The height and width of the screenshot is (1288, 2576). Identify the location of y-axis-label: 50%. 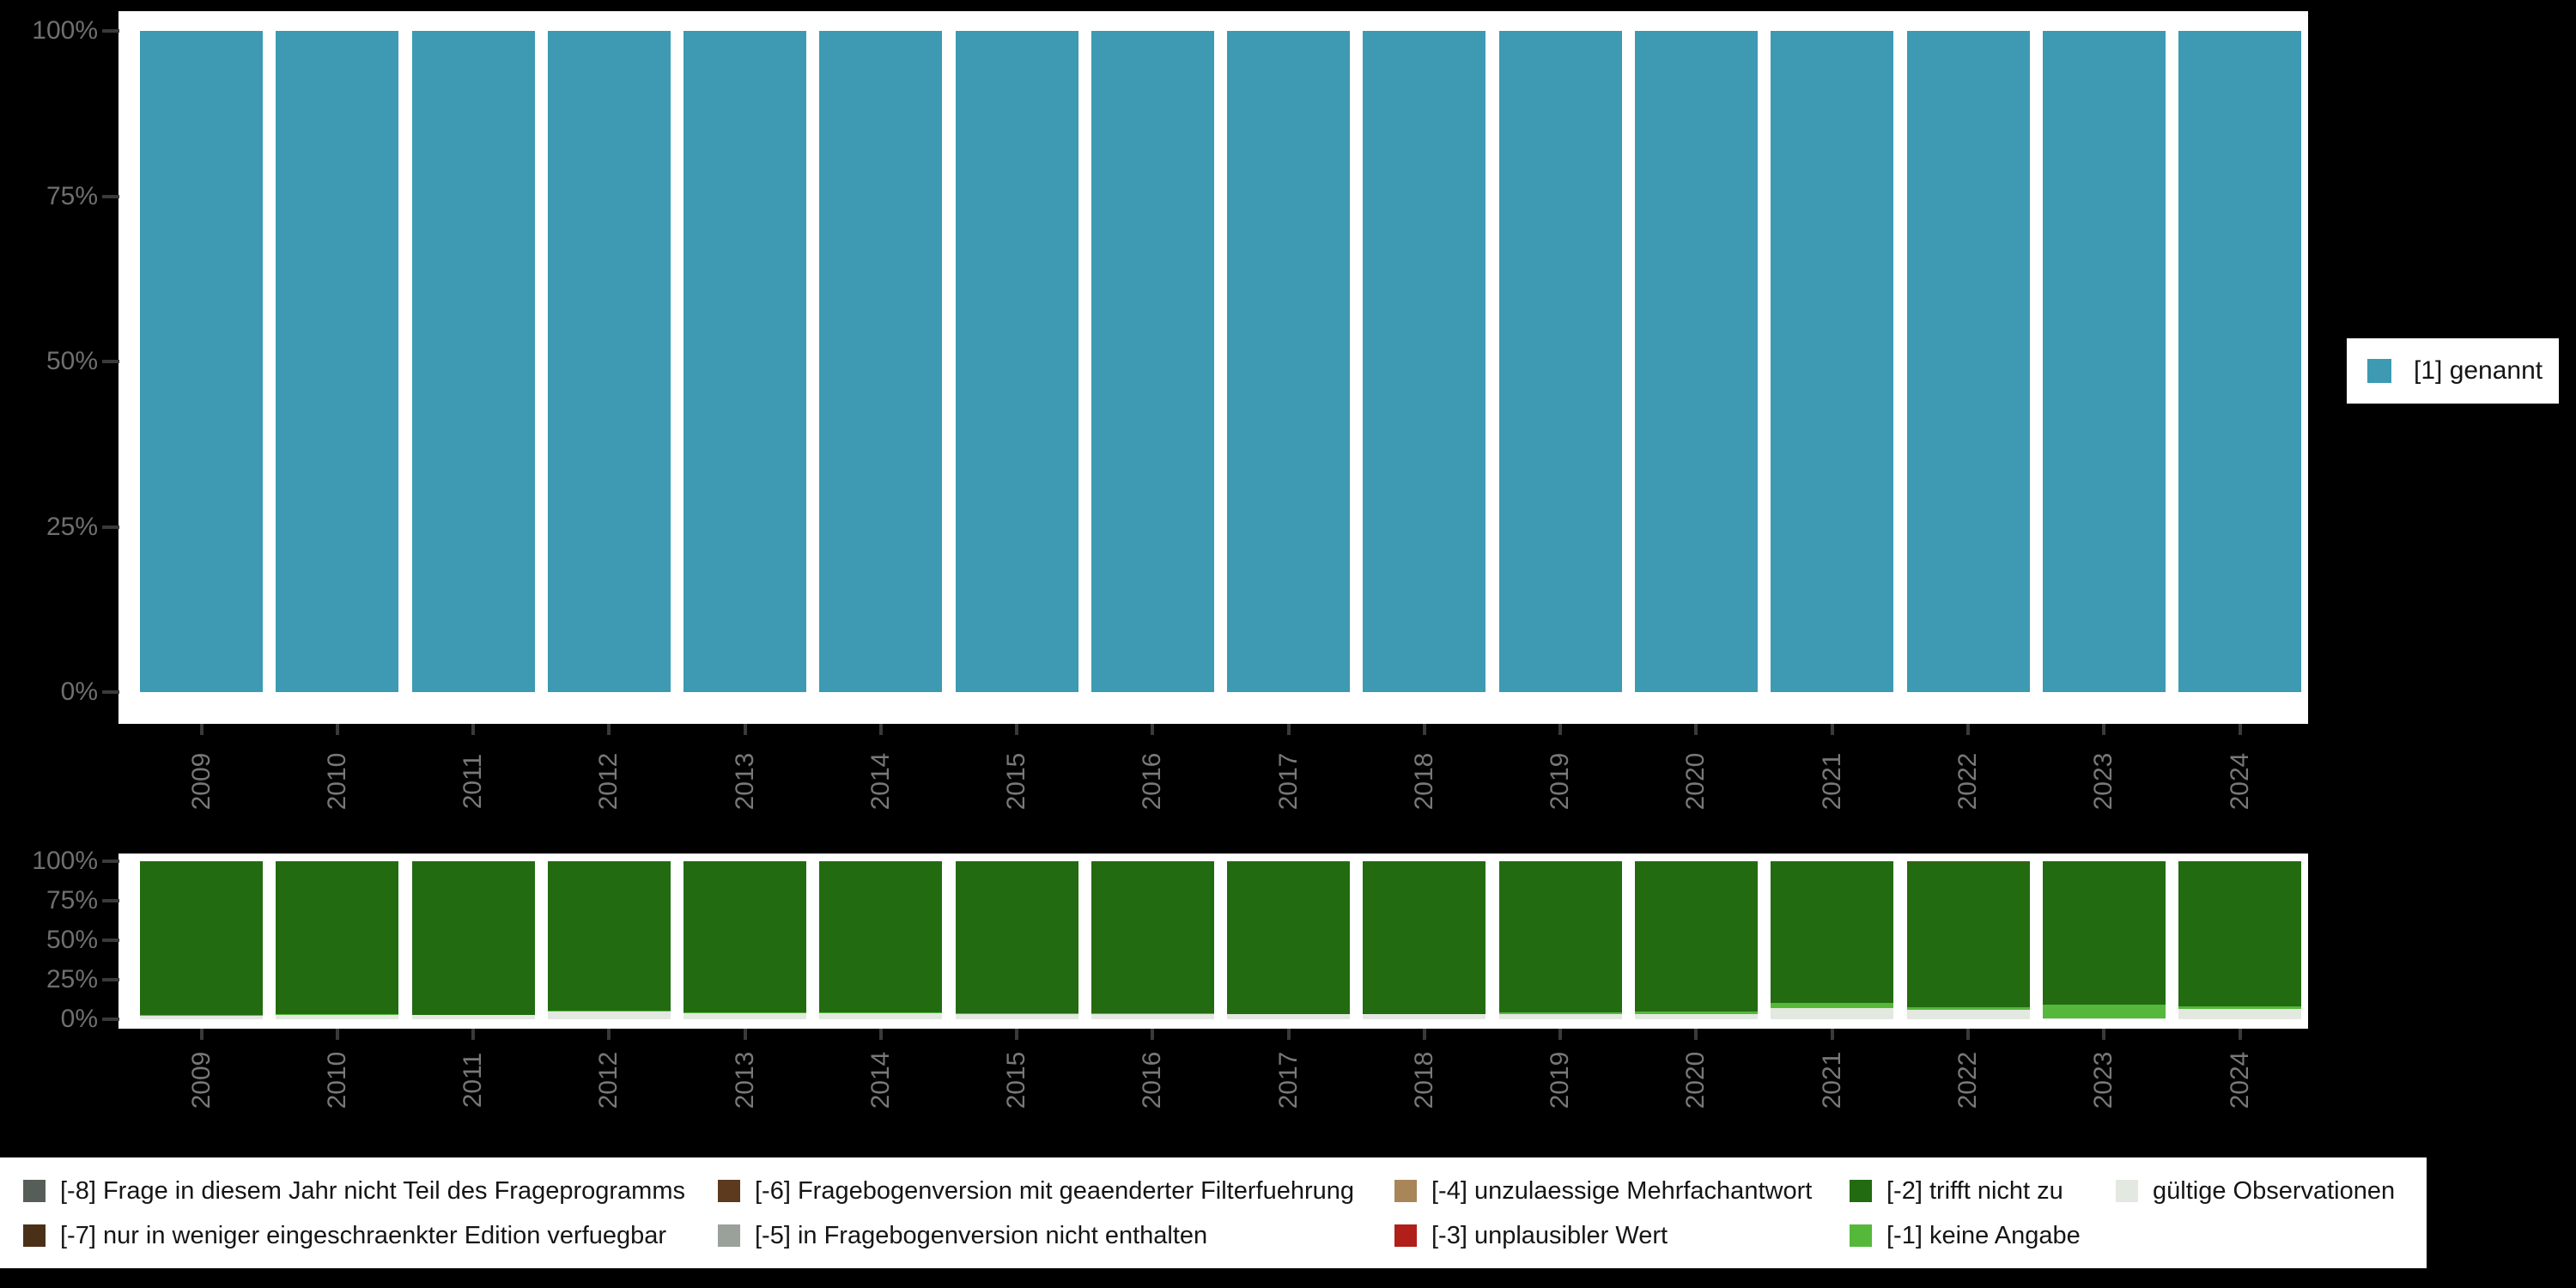
(72, 361).